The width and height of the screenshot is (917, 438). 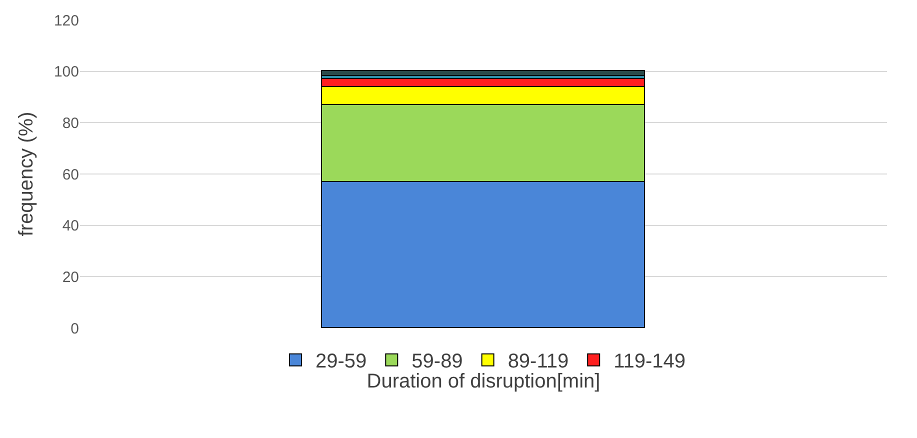 What do you see at coordinates (341, 361) in the screenshot?
I see `legend-label: 29-59` at bounding box center [341, 361].